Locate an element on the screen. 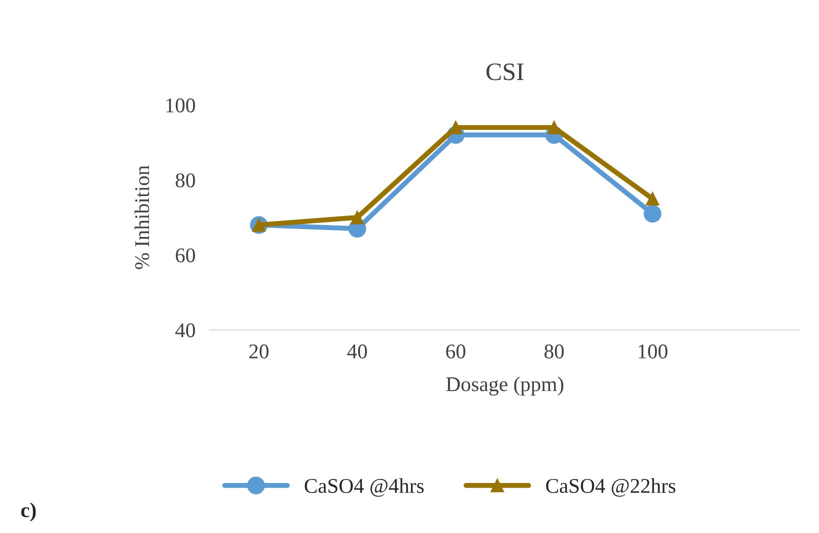 Image resolution: width=819 pixels, height=533 pixels. y-tick-label: 60 is located at coordinates (185, 255).